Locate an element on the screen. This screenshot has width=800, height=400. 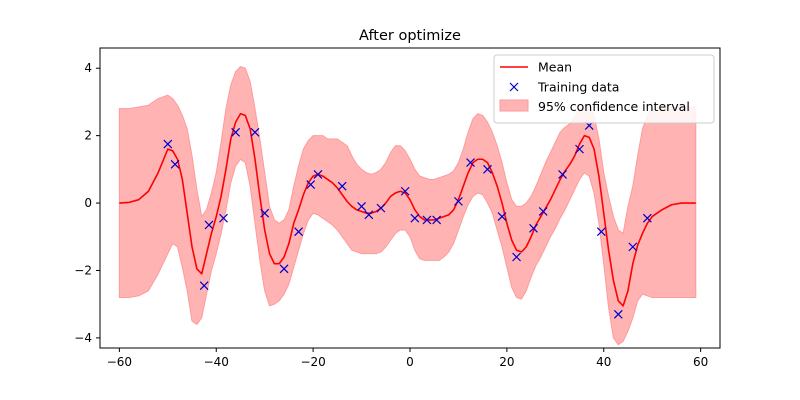
x-tick-label: −40 is located at coordinates (216, 362).